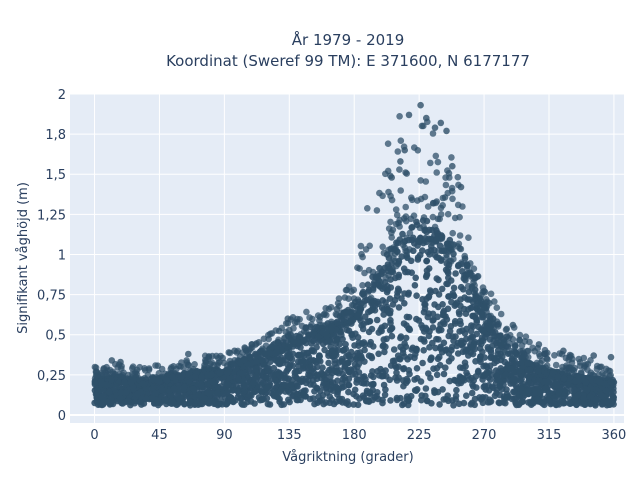 This screenshot has height=484, width=640. What do you see at coordinates (613, 435) in the screenshot?
I see `x-tick-label: 360` at bounding box center [613, 435].